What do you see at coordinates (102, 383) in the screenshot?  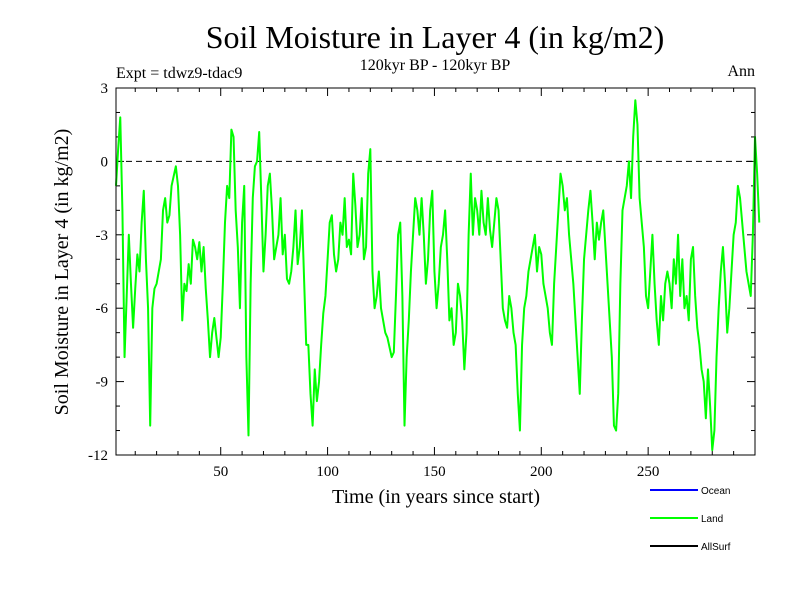 I see `y-tick-label: -9` at bounding box center [102, 383].